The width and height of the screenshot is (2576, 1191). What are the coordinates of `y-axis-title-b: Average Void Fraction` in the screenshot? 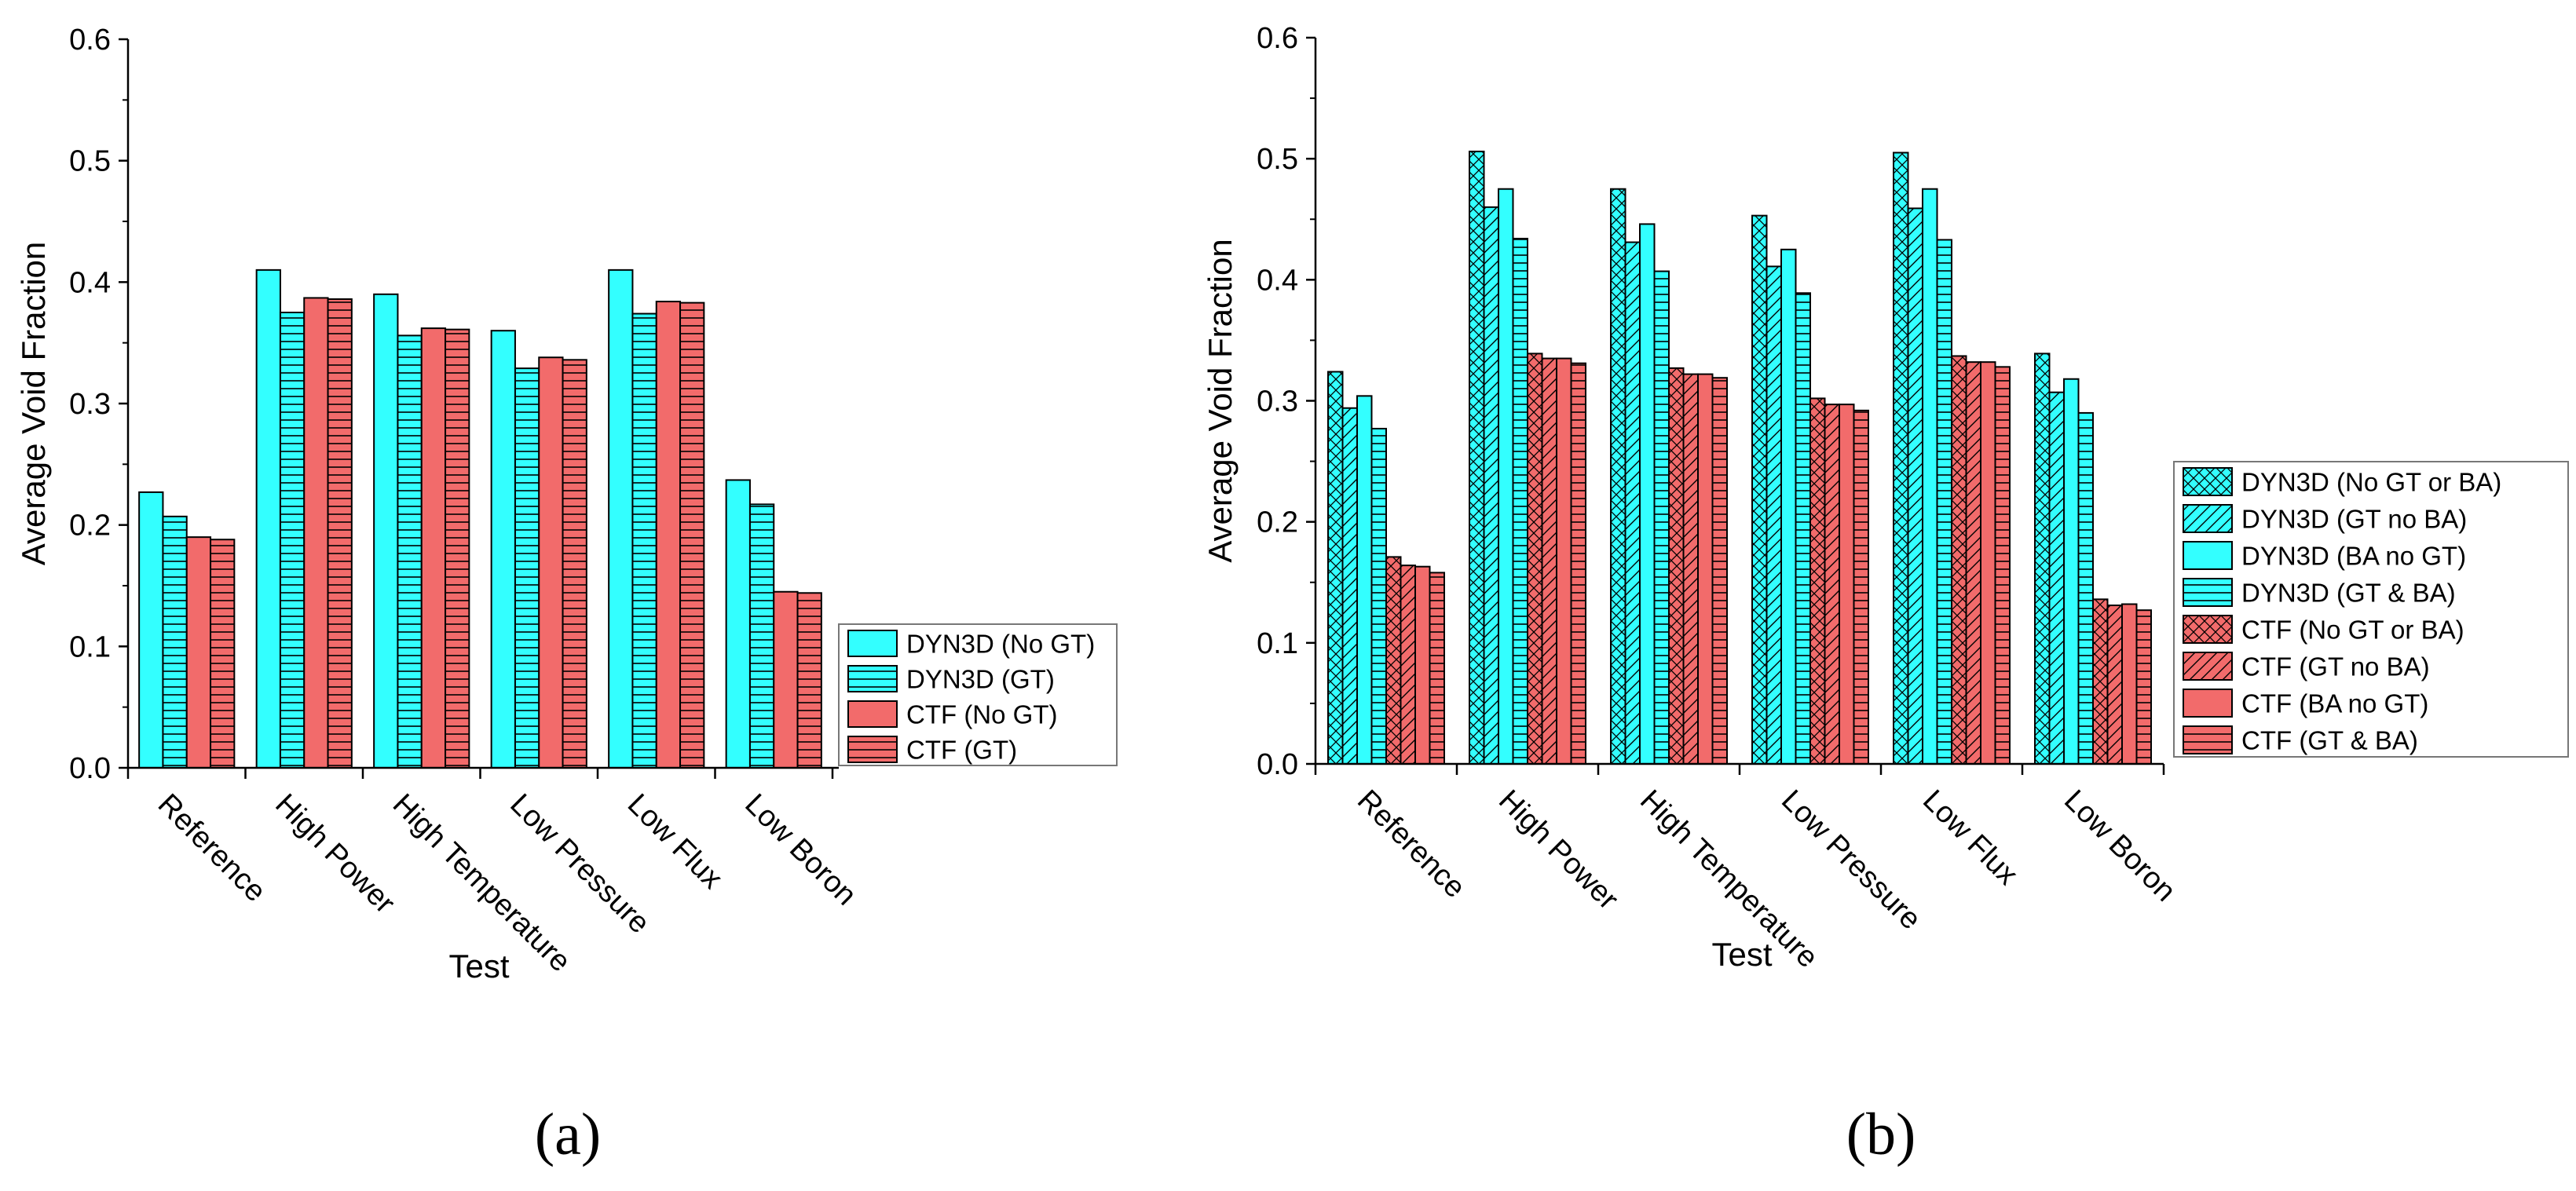 It's located at (1220, 400).